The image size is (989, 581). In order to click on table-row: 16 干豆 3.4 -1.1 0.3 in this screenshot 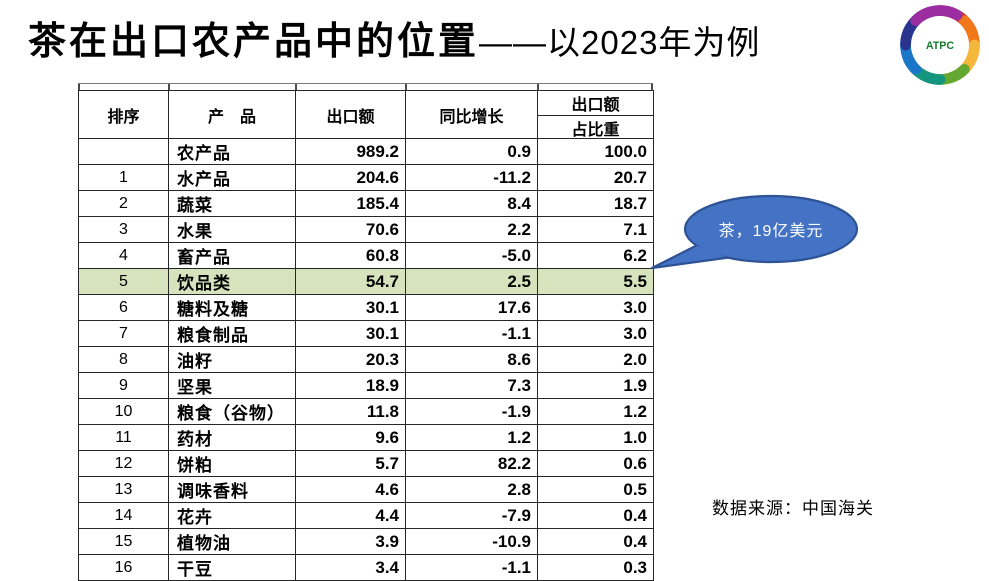, I will do `click(366, 567)`.